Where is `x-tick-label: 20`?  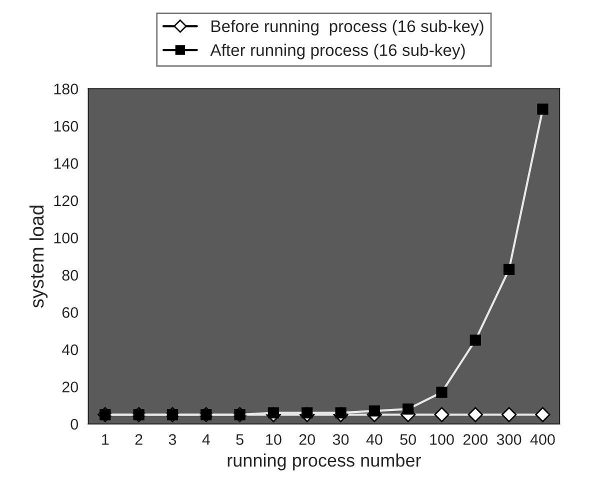 x-tick-label: 20 is located at coordinates (307, 439).